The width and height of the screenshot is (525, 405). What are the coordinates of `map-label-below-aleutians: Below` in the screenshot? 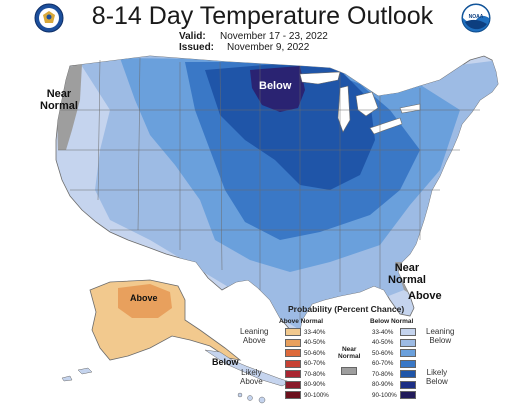 It's located at (225, 362).